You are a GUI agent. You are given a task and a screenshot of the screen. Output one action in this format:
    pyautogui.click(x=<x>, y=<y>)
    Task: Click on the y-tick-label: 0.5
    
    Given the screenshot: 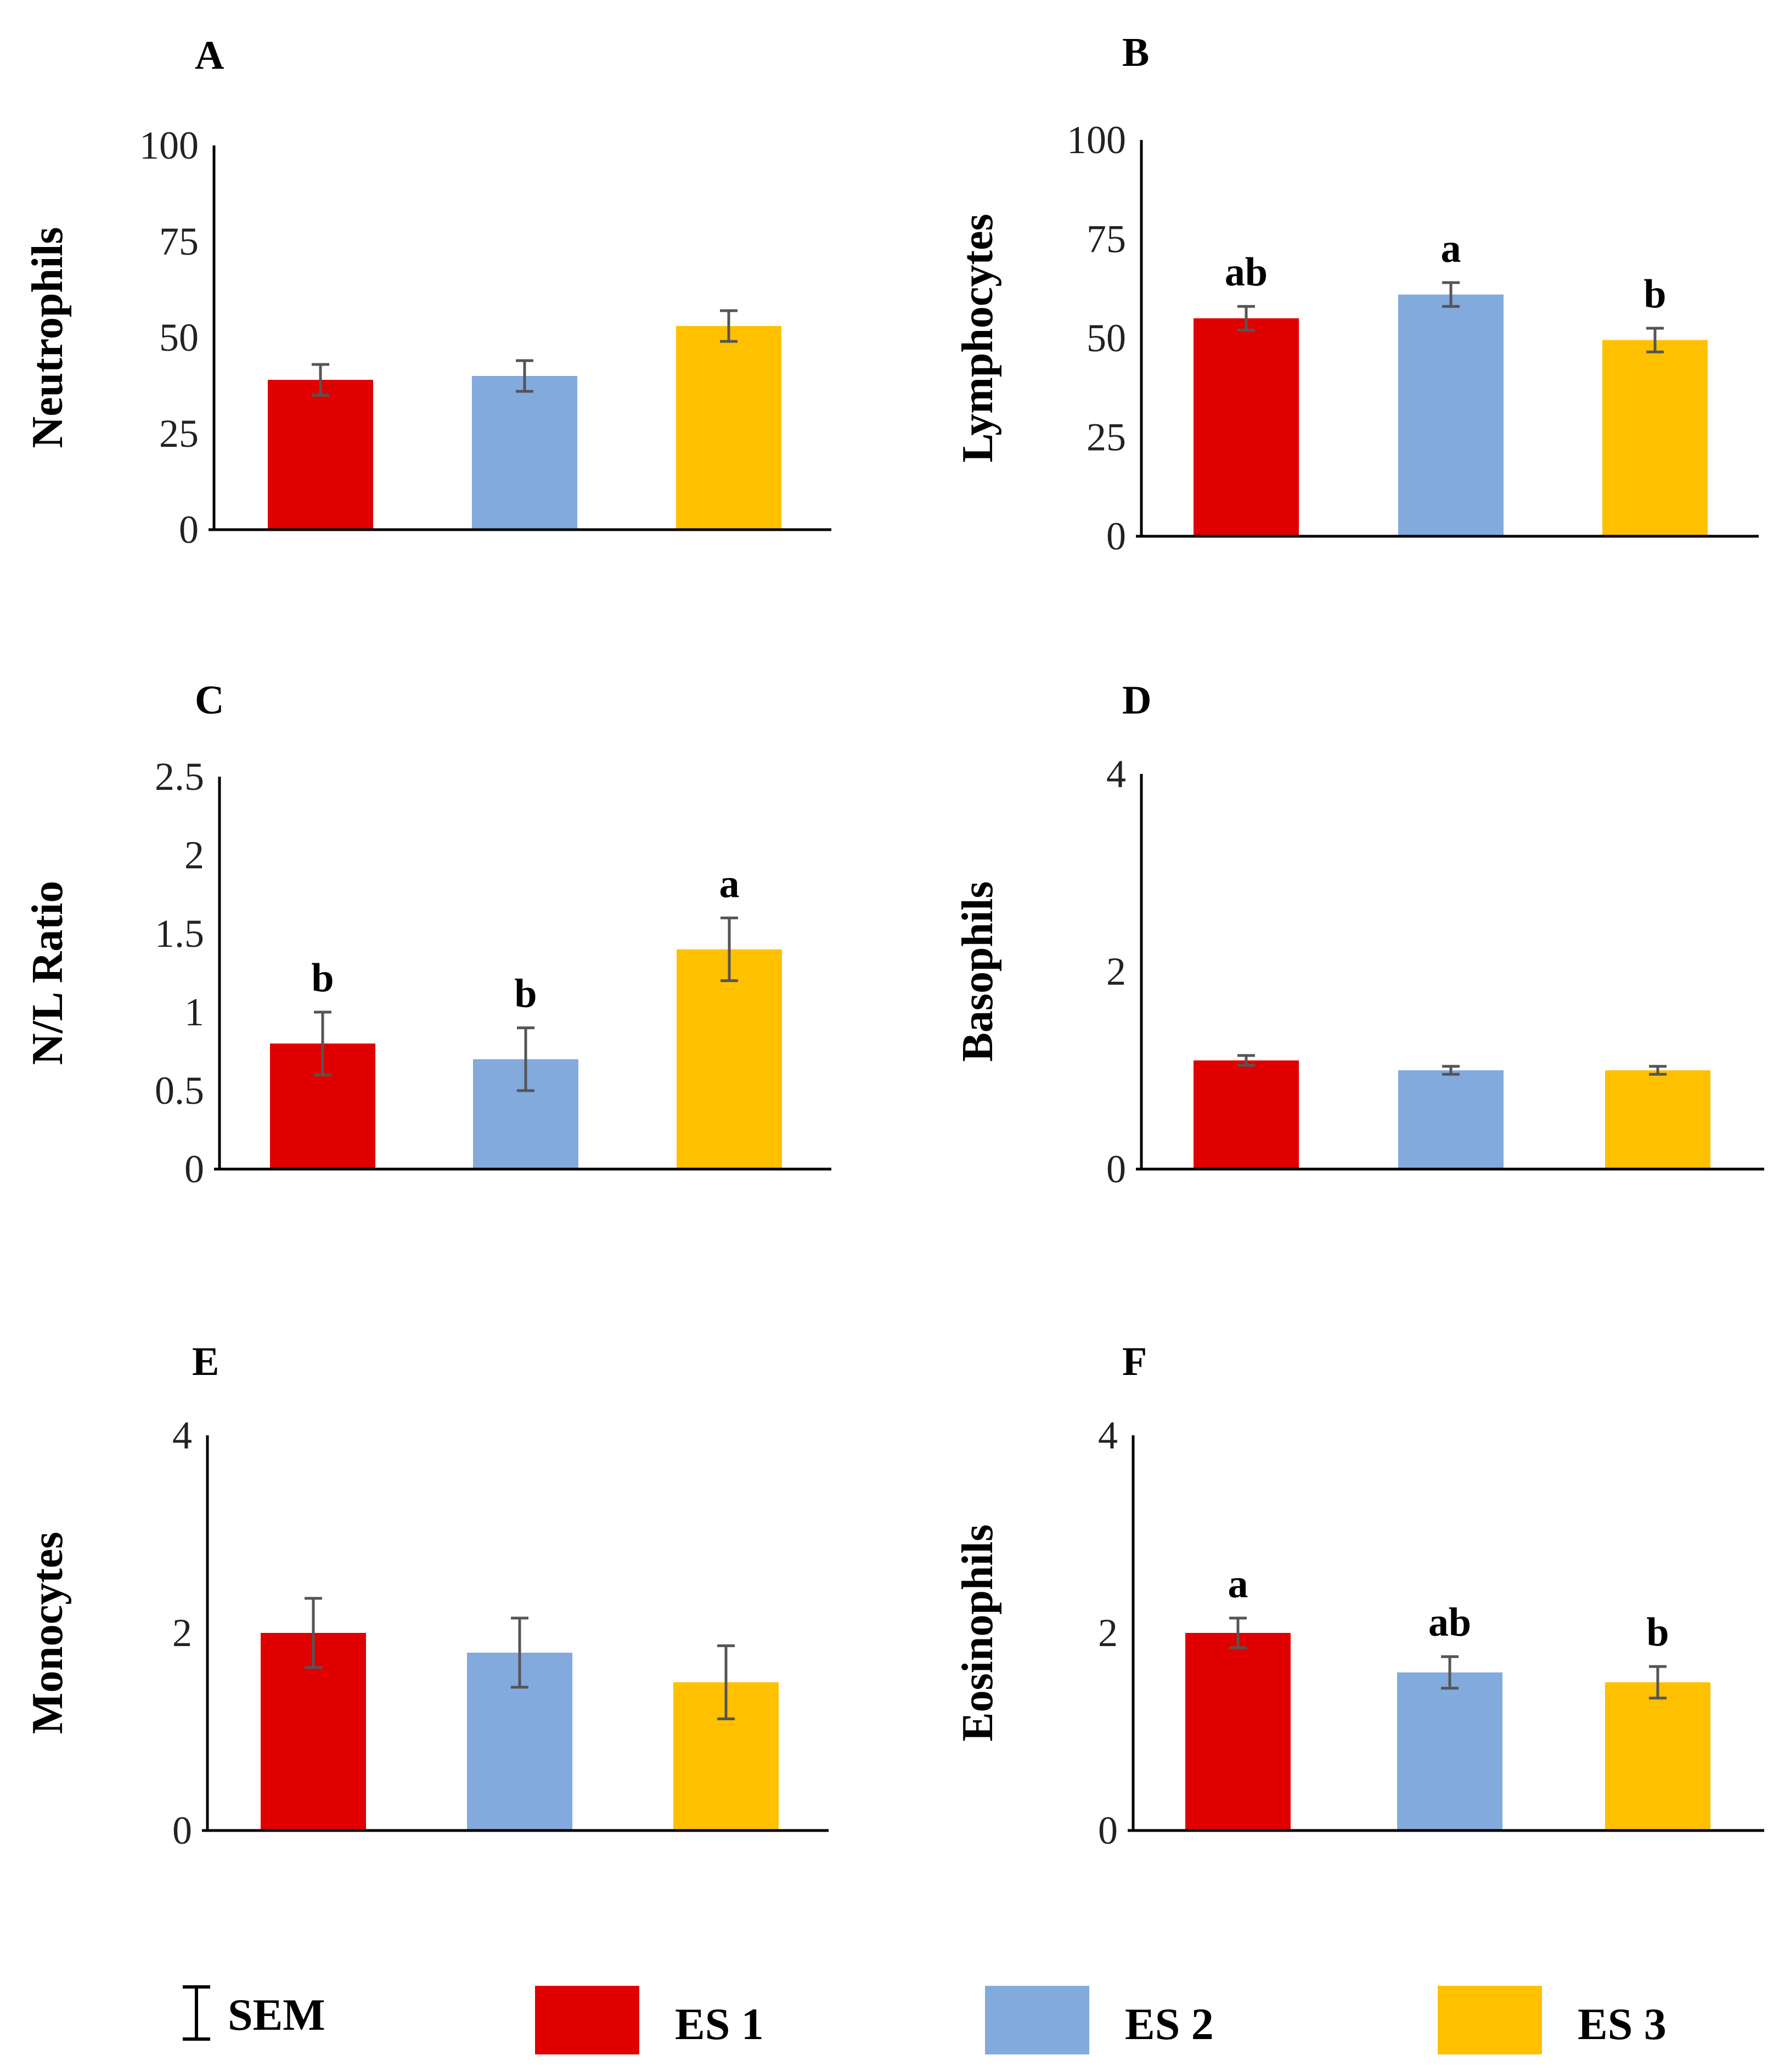 What is the action you would take?
    pyautogui.click(x=179, y=1091)
    